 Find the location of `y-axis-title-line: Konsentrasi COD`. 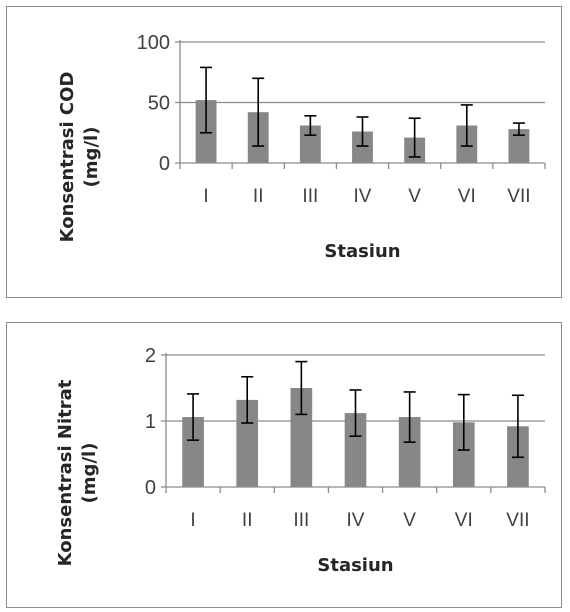

y-axis-title-line: Konsentrasi COD is located at coordinates (67, 157).